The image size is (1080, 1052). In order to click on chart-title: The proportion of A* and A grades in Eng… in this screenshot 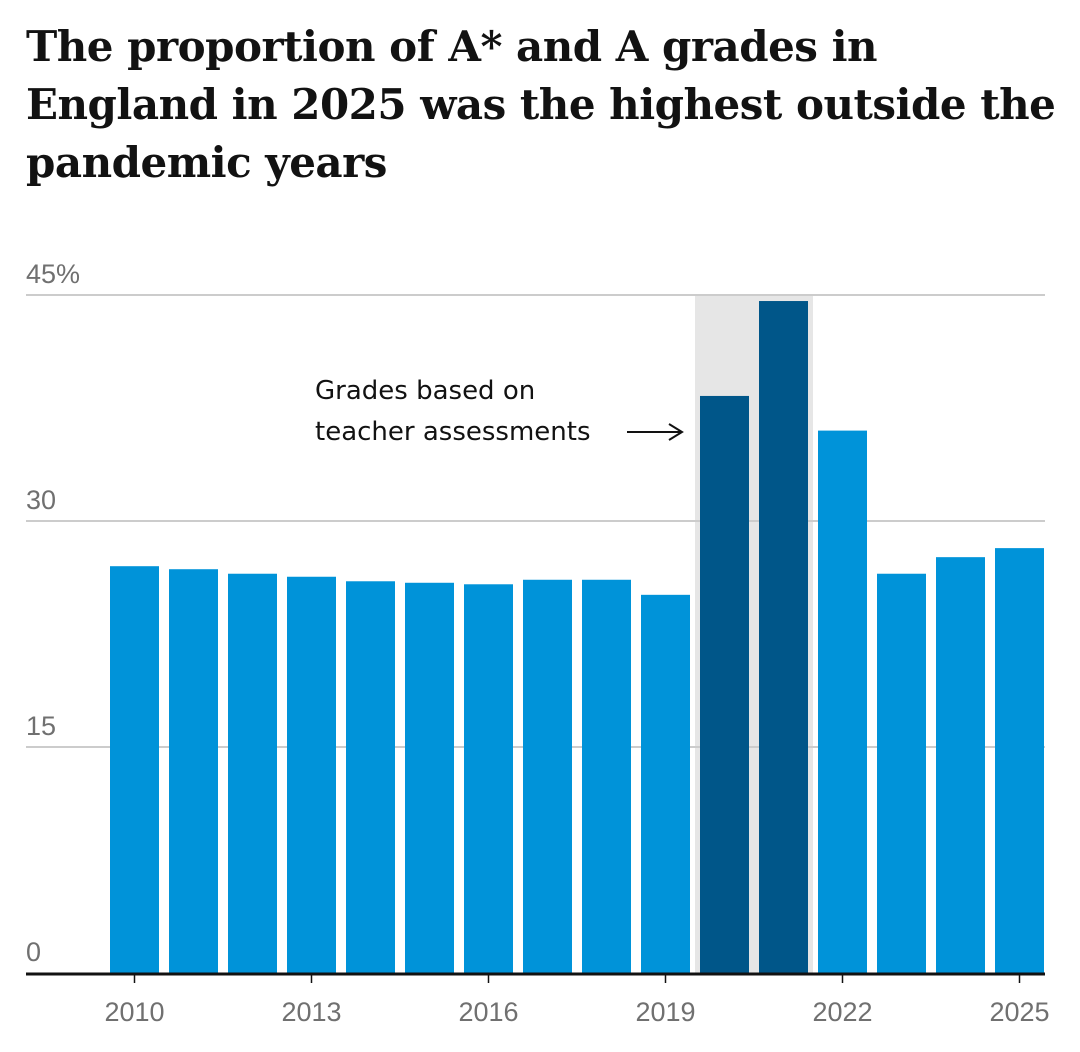, I will do `click(541, 104)`.